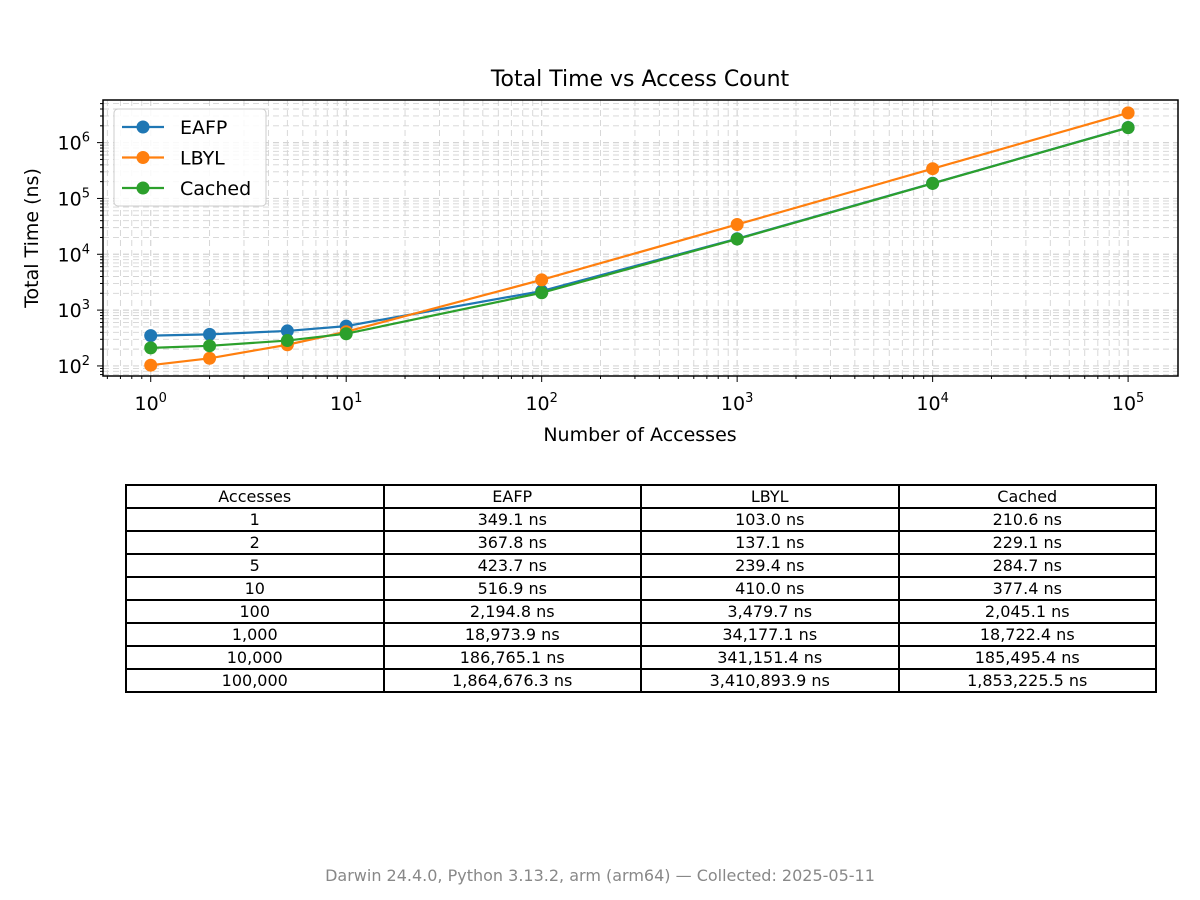 The width and height of the screenshot is (1200, 900). What do you see at coordinates (770, 657) in the screenshot?
I see `cell-lbyl: 341,151.4 ns` at bounding box center [770, 657].